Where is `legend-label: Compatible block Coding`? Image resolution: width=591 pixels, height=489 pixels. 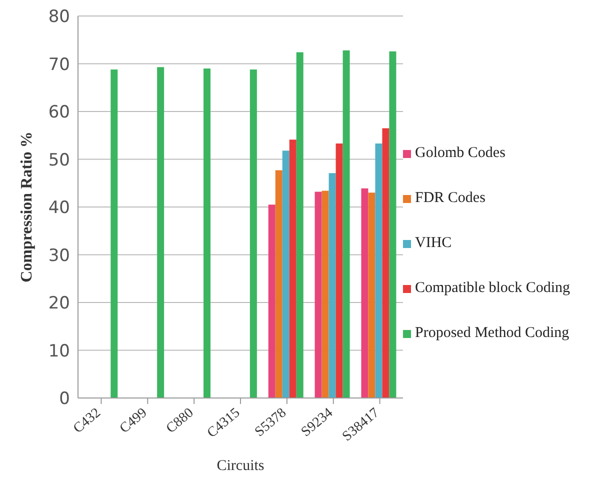
legend-label: Compatible block Coding is located at coordinates (492, 288).